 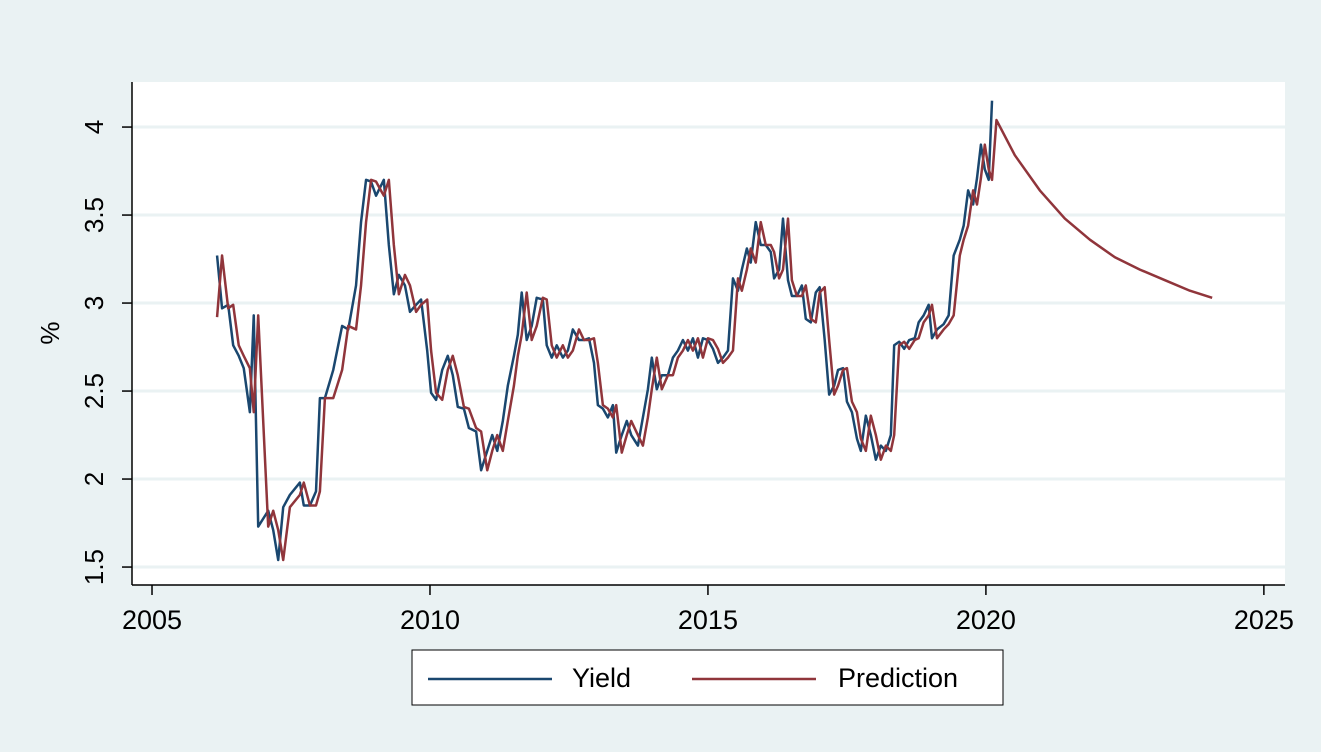 What do you see at coordinates (1264, 620) in the screenshot?
I see `x-tick-label: 2025` at bounding box center [1264, 620].